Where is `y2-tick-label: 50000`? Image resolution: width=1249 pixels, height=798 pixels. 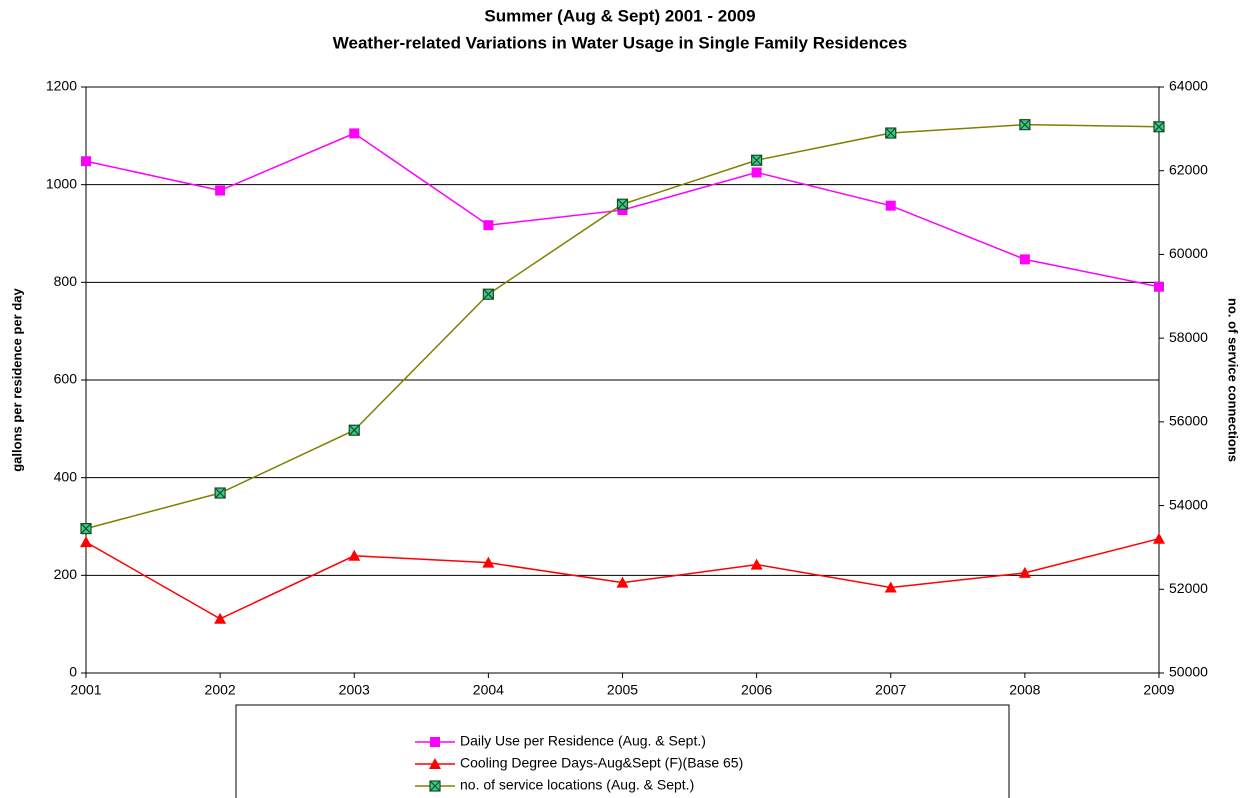 y2-tick-label: 50000 is located at coordinates (1188, 672).